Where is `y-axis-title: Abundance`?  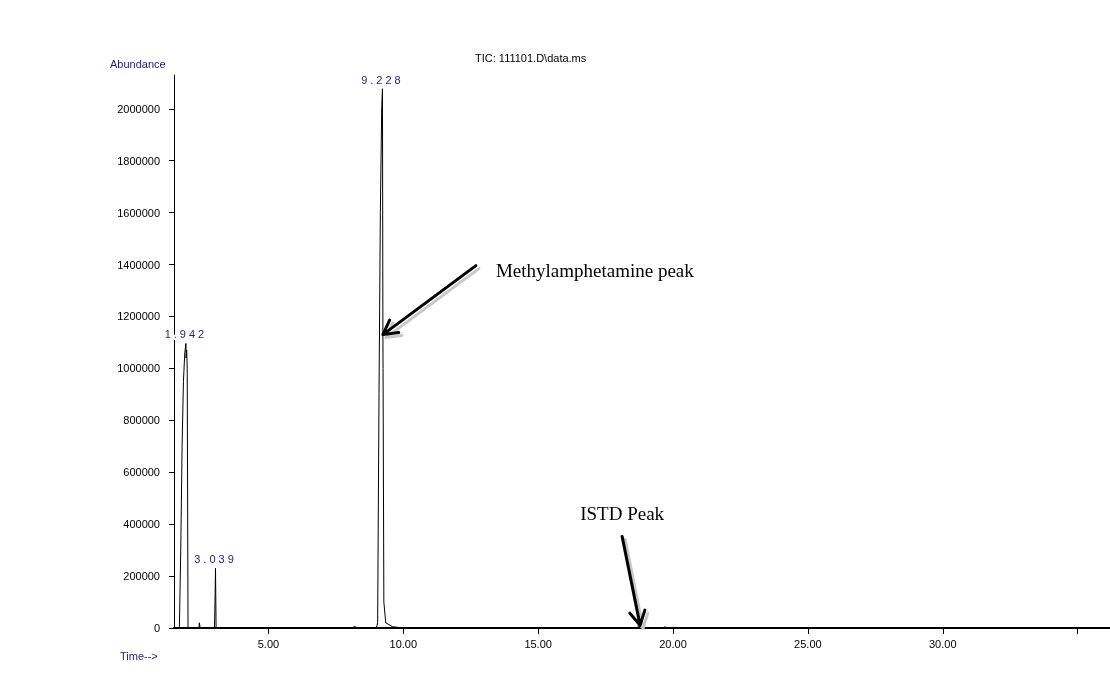
y-axis-title: Abundance is located at coordinates (138, 63).